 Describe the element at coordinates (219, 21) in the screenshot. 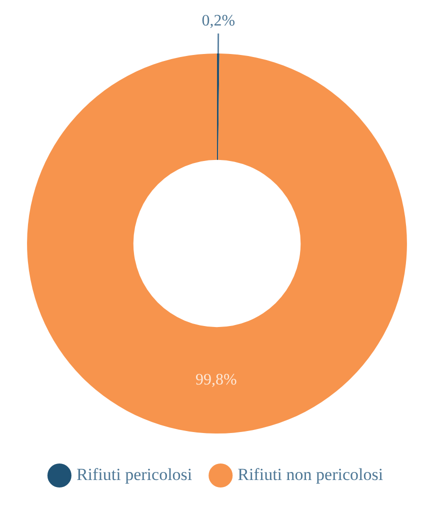

I see `data-label: 0,2%` at that location.